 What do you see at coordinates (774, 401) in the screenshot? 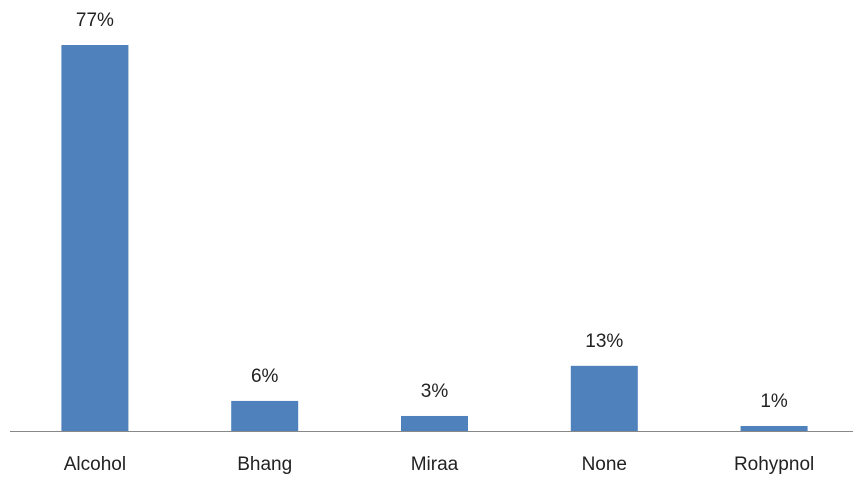
I see `data-label: 1%` at bounding box center [774, 401].